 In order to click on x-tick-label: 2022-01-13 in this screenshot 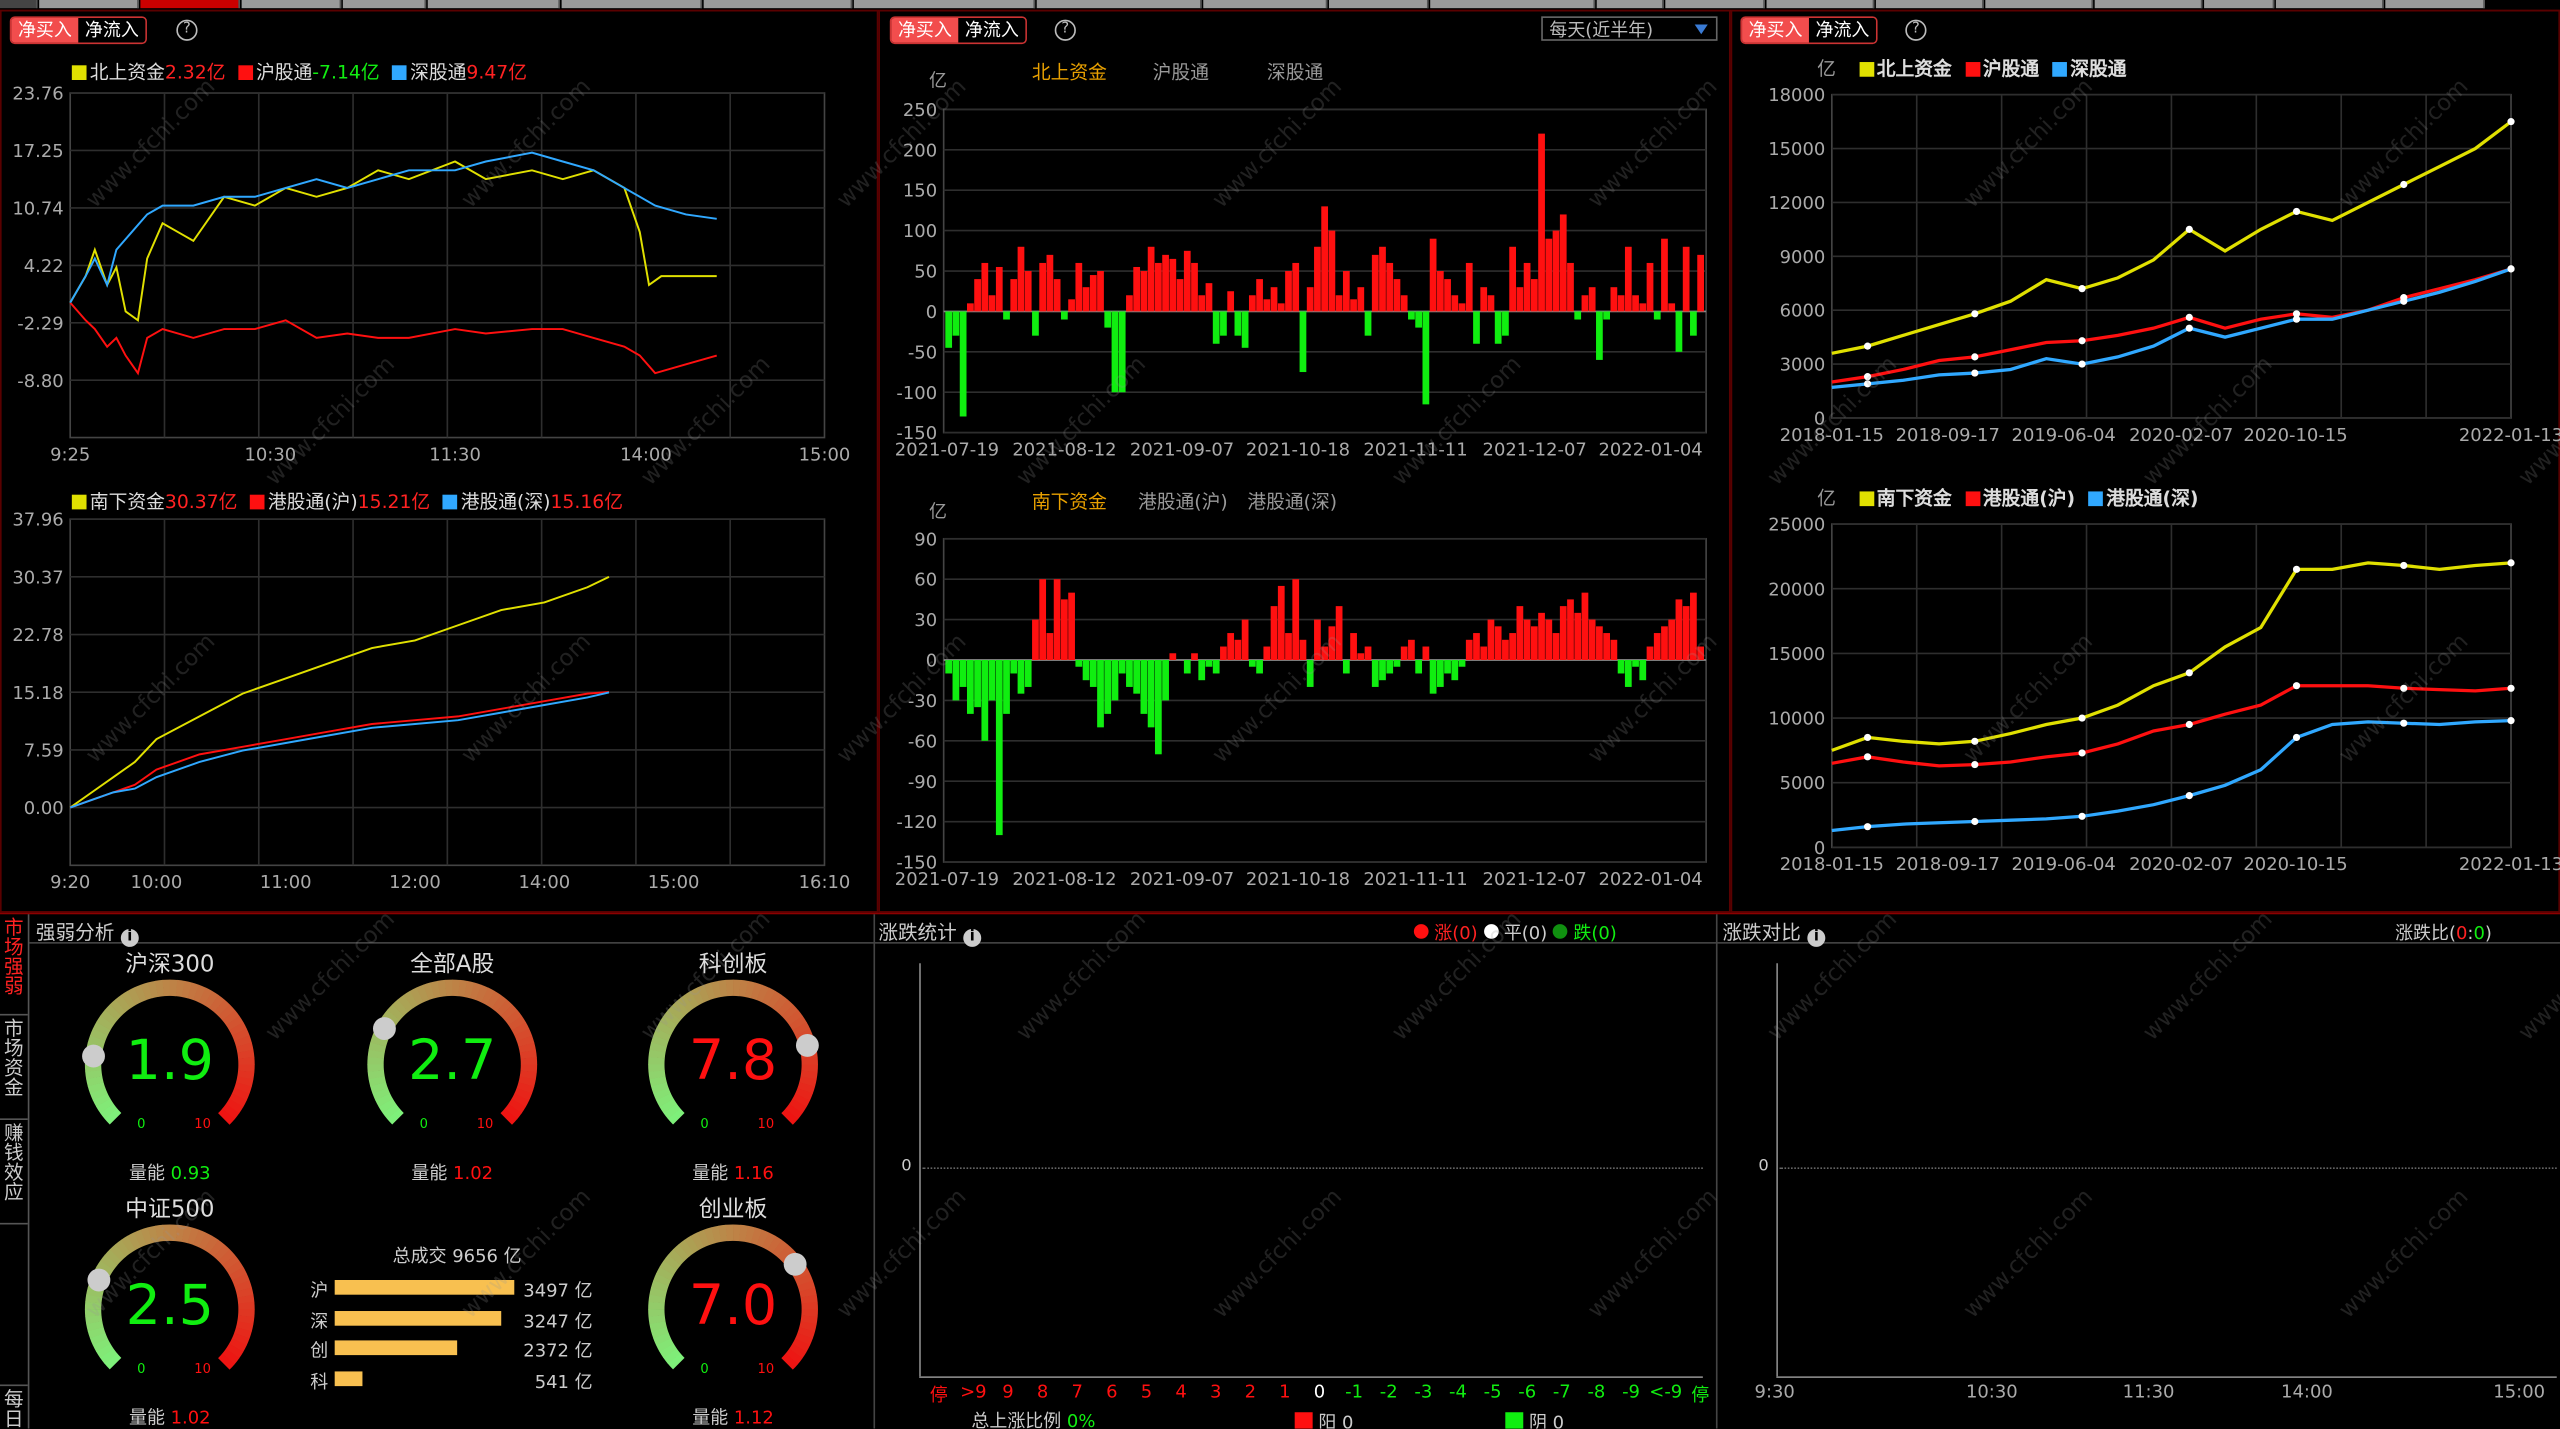, I will do `click(2509, 864)`.